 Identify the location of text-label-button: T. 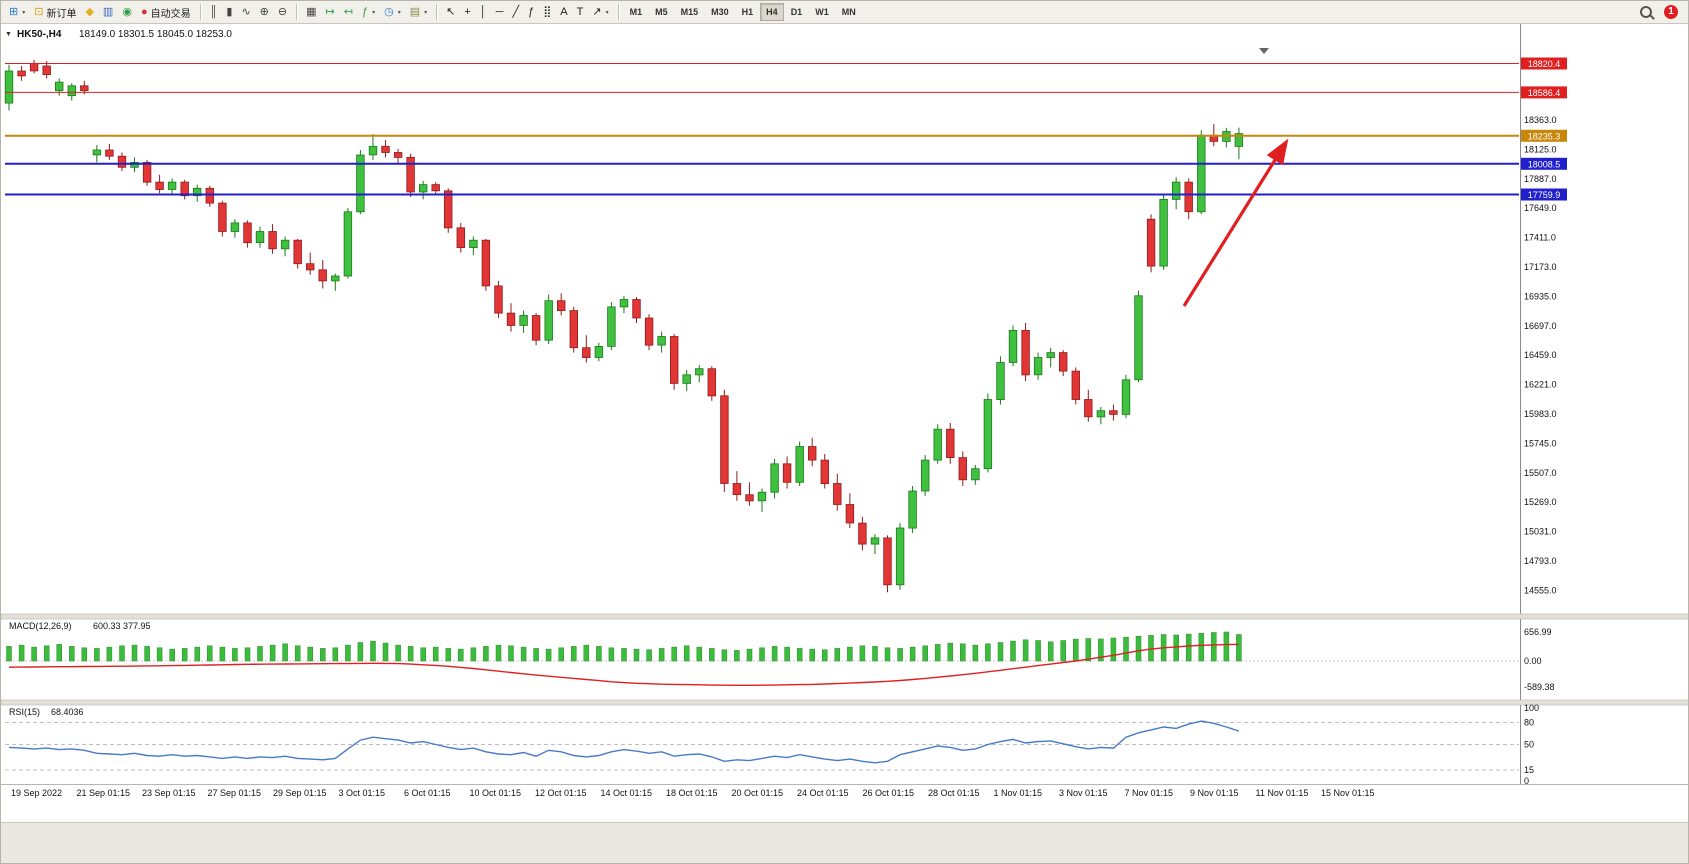
(580, 12).